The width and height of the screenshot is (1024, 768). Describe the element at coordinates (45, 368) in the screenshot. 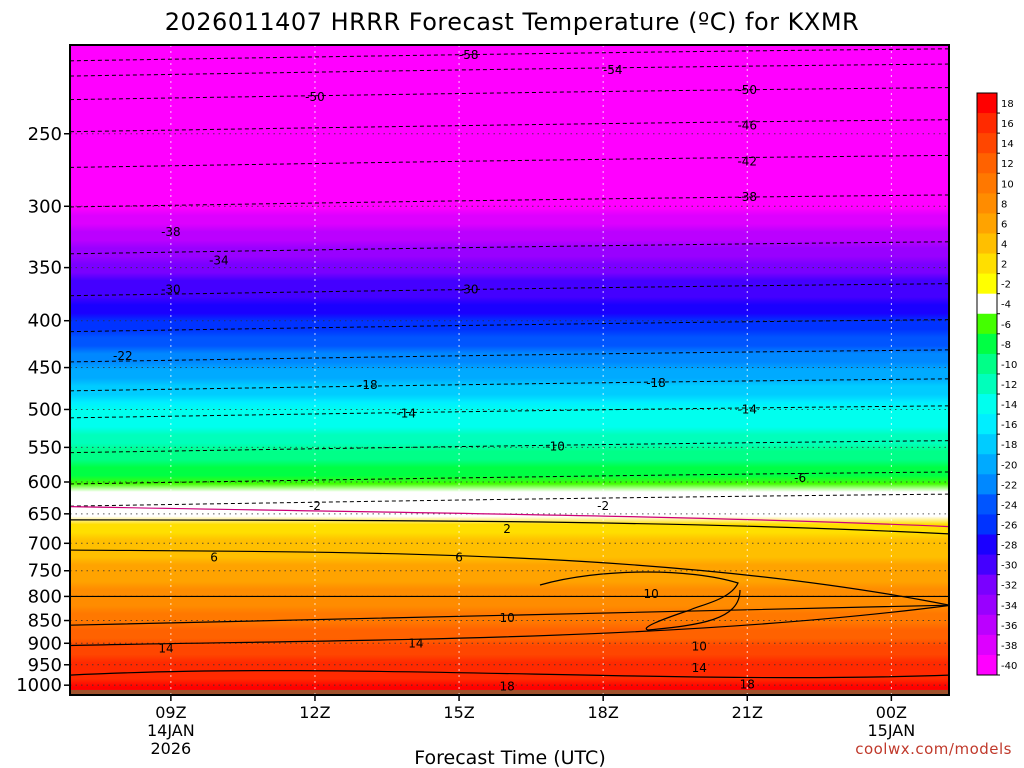

I see `y-tick-label: 450` at that location.